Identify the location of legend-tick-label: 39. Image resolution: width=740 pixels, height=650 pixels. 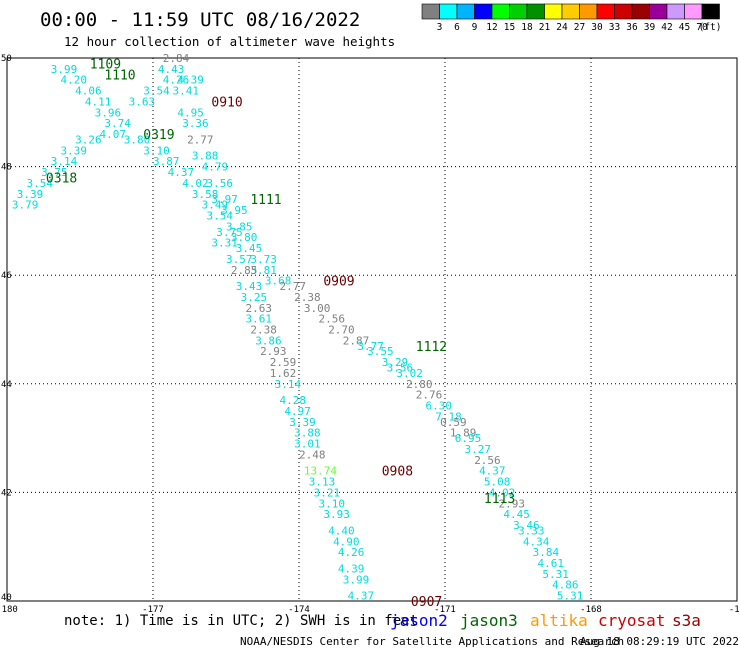
(650, 27).